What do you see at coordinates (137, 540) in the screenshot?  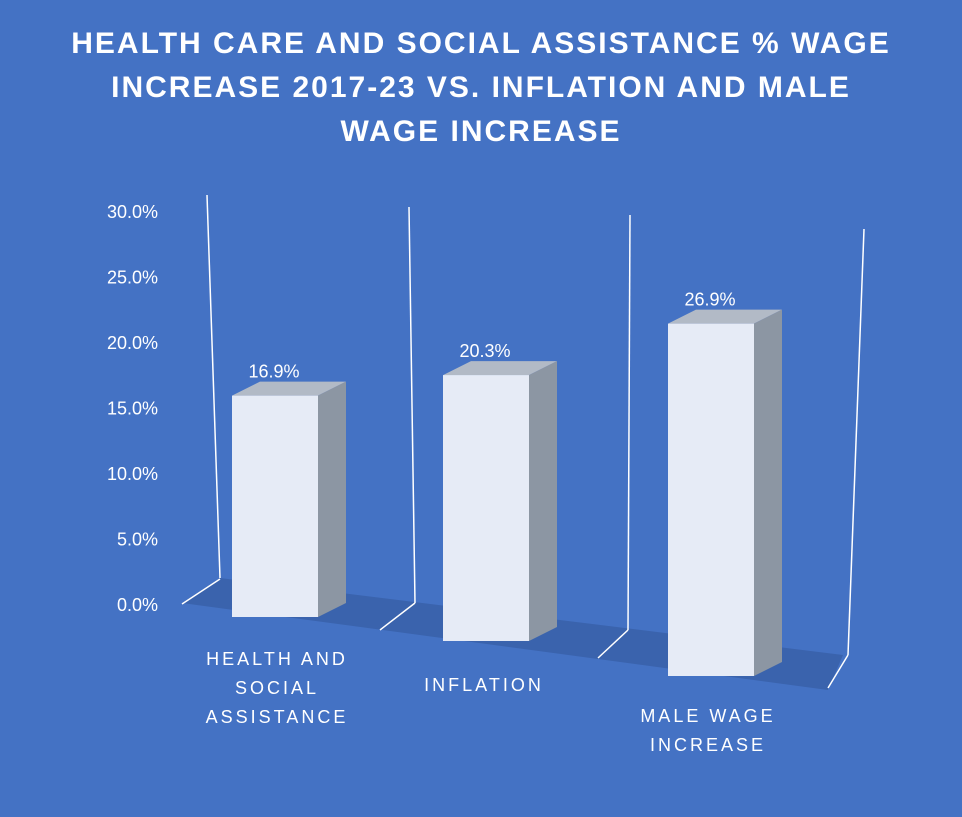 I see `y-tick-label: 5.0%` at bounding box center [137, 540].